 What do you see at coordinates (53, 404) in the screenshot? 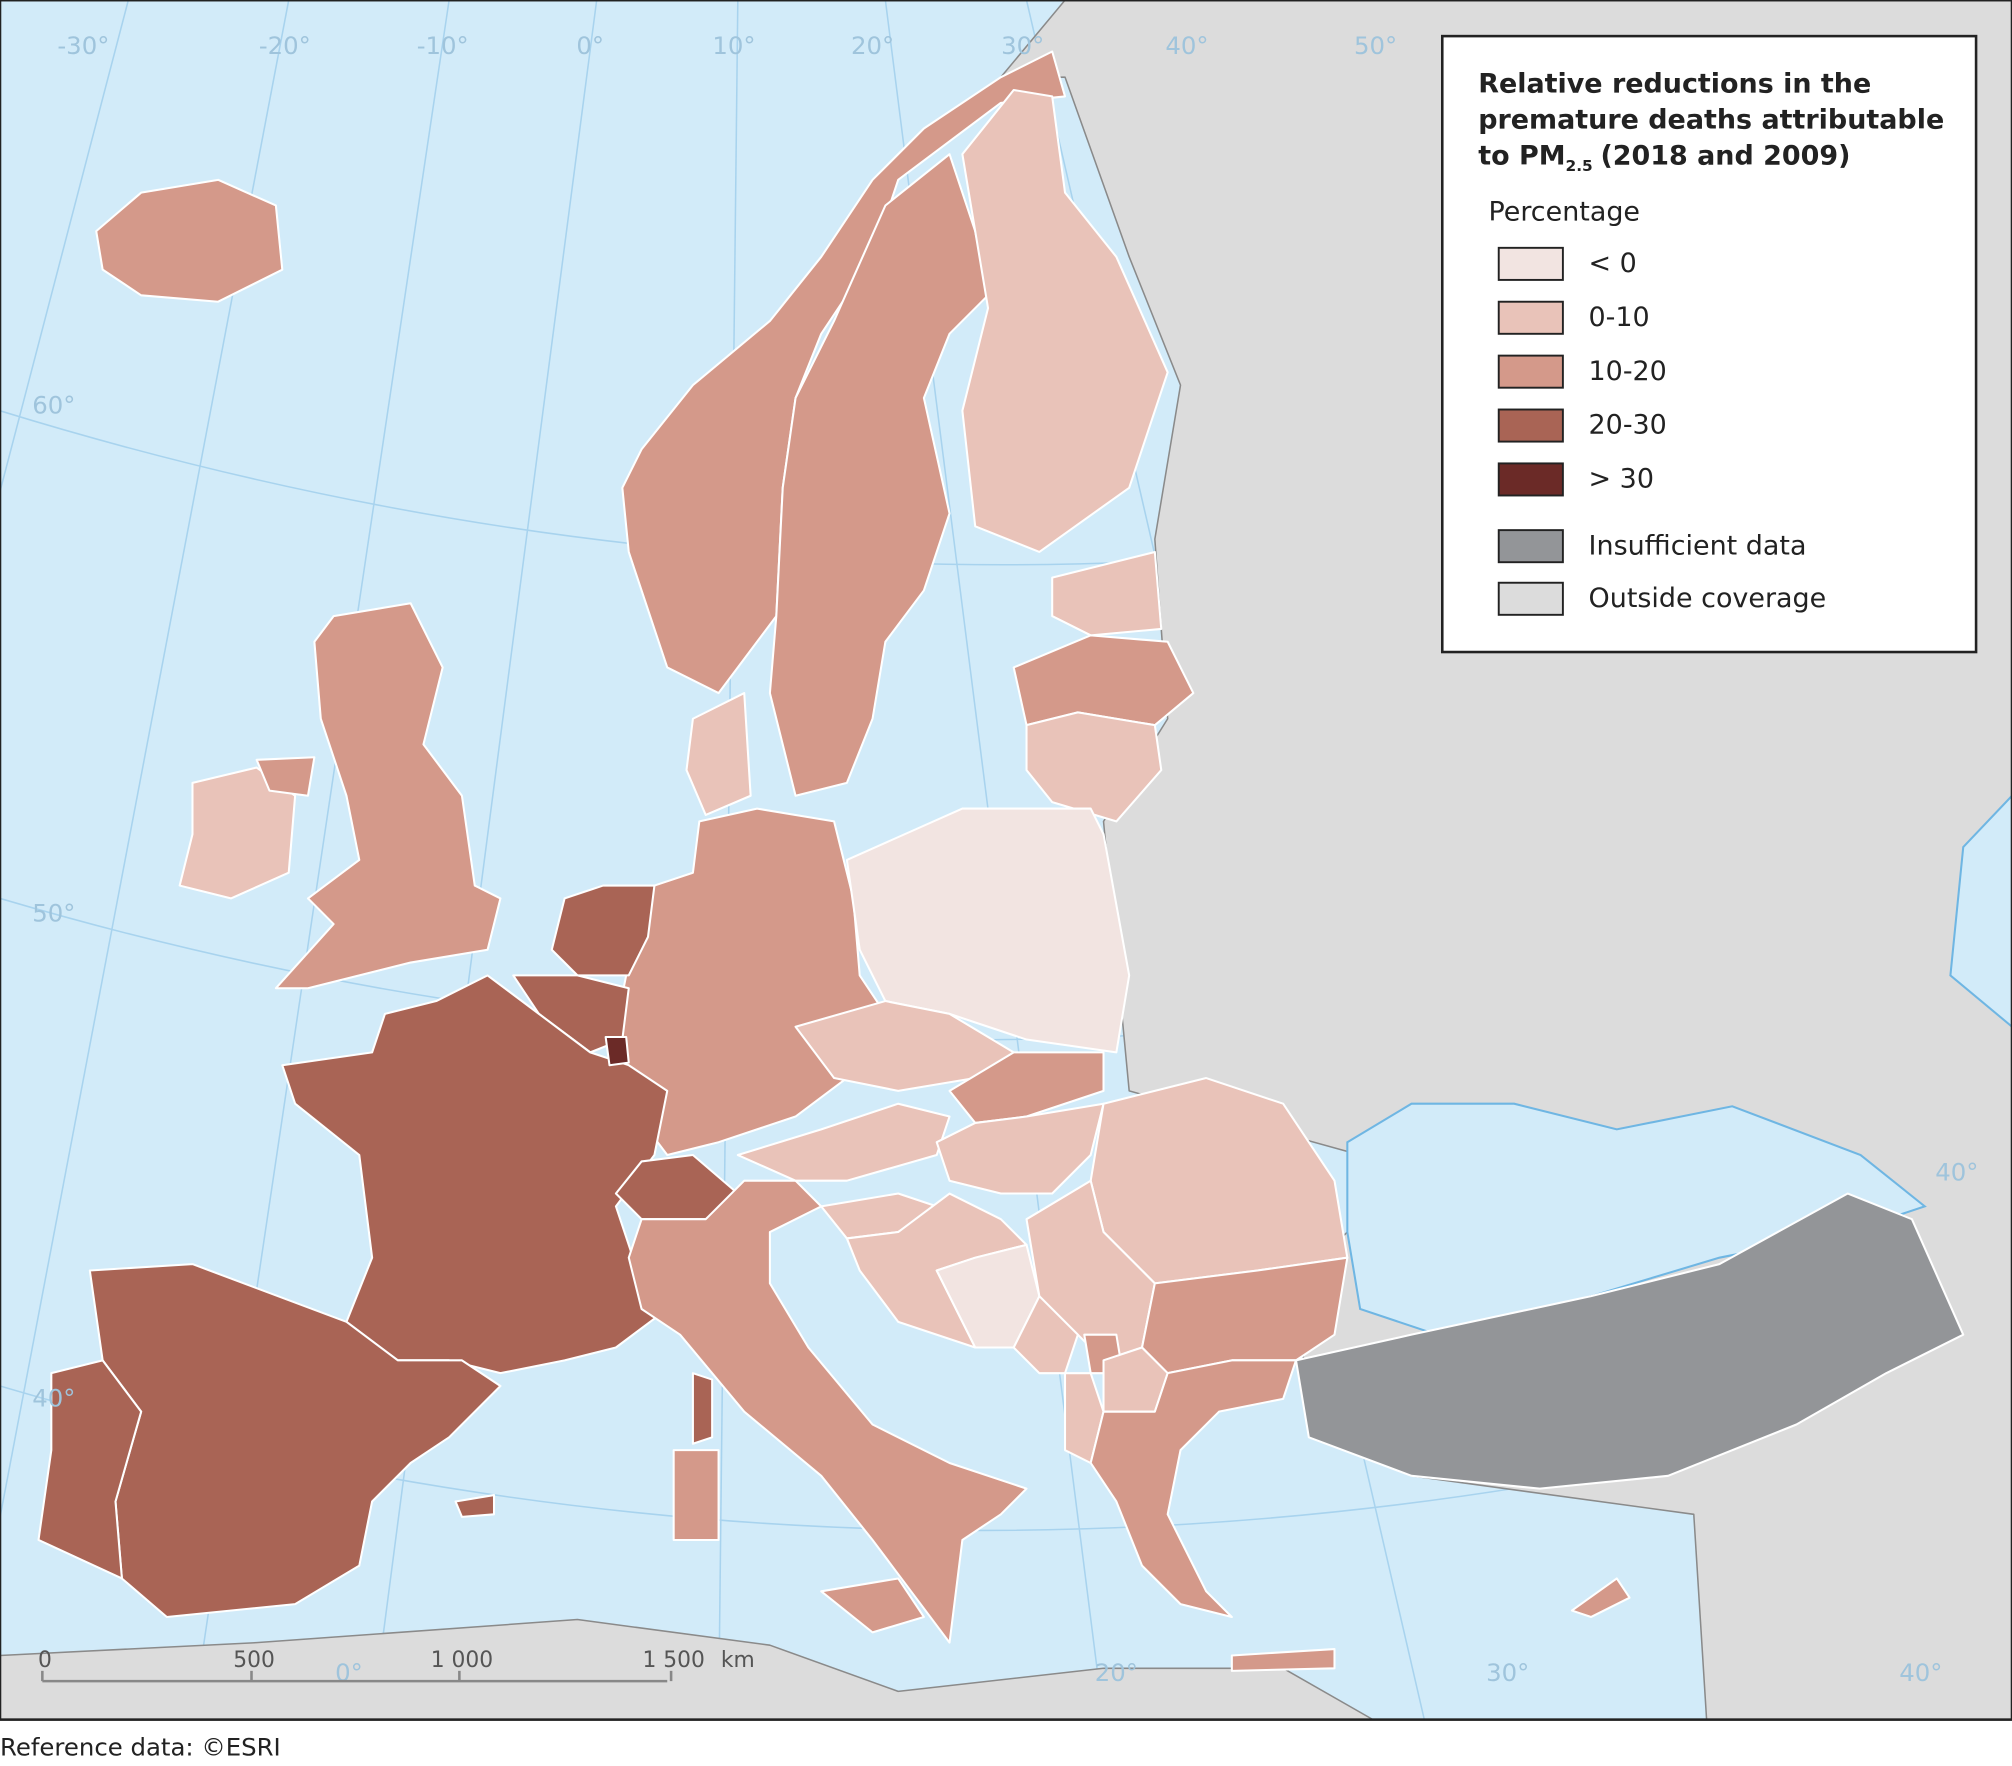
I see `graticule-label: 60°` at bounding box center [53, 404].